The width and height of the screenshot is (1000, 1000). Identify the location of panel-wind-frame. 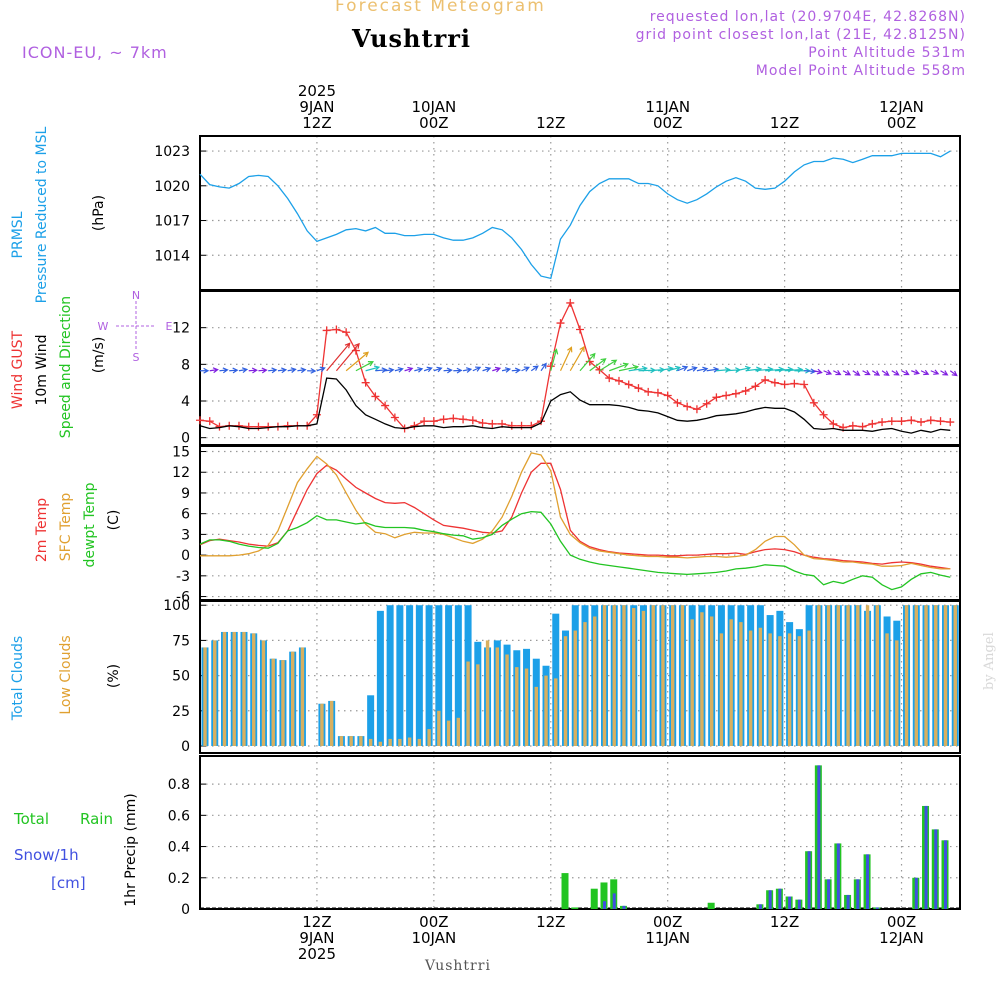
(580, 368).